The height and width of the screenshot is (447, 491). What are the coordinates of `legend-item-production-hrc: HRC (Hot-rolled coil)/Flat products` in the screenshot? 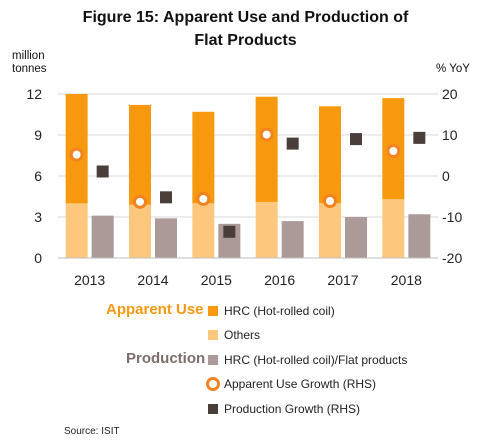 It's located at (307, 360).